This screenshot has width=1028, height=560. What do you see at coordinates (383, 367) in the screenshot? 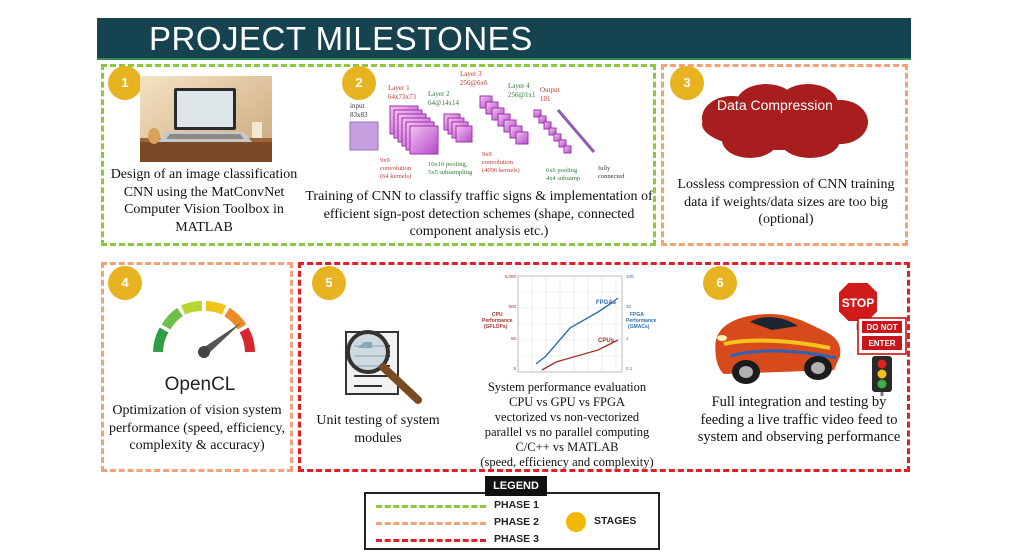
I see `unit-testing-magnifier-icon` at bounding box center [383, 367].